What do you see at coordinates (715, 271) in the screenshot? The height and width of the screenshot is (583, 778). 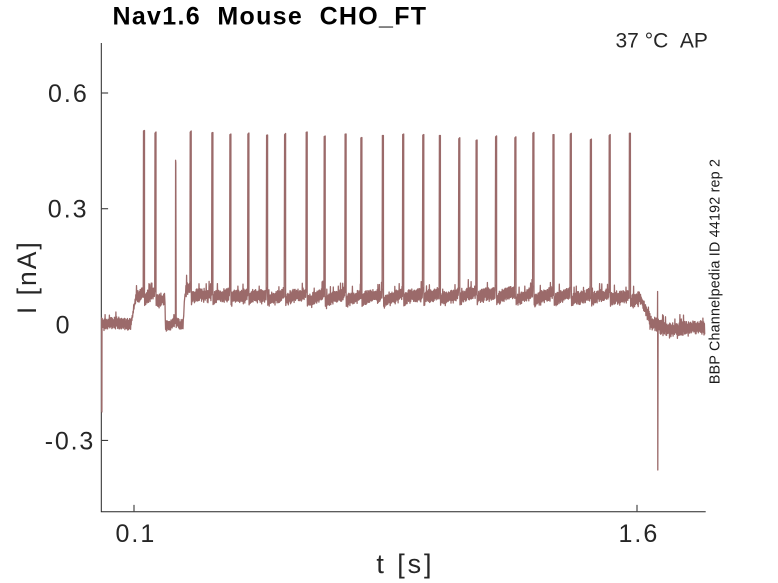 I see `svg-text:BBP Channelpedia ID 44192 rep: BBP Channelpedia ID 44192 rep 2` at bounding box center [715, 271].